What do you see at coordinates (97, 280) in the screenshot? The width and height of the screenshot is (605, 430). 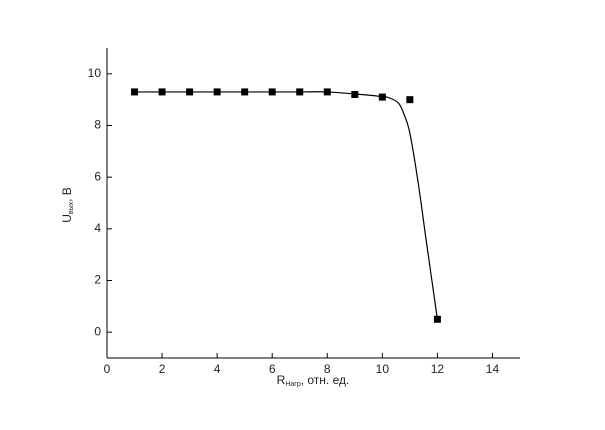 I see `y-tick-label: 2` at bounding box center [97, 280].